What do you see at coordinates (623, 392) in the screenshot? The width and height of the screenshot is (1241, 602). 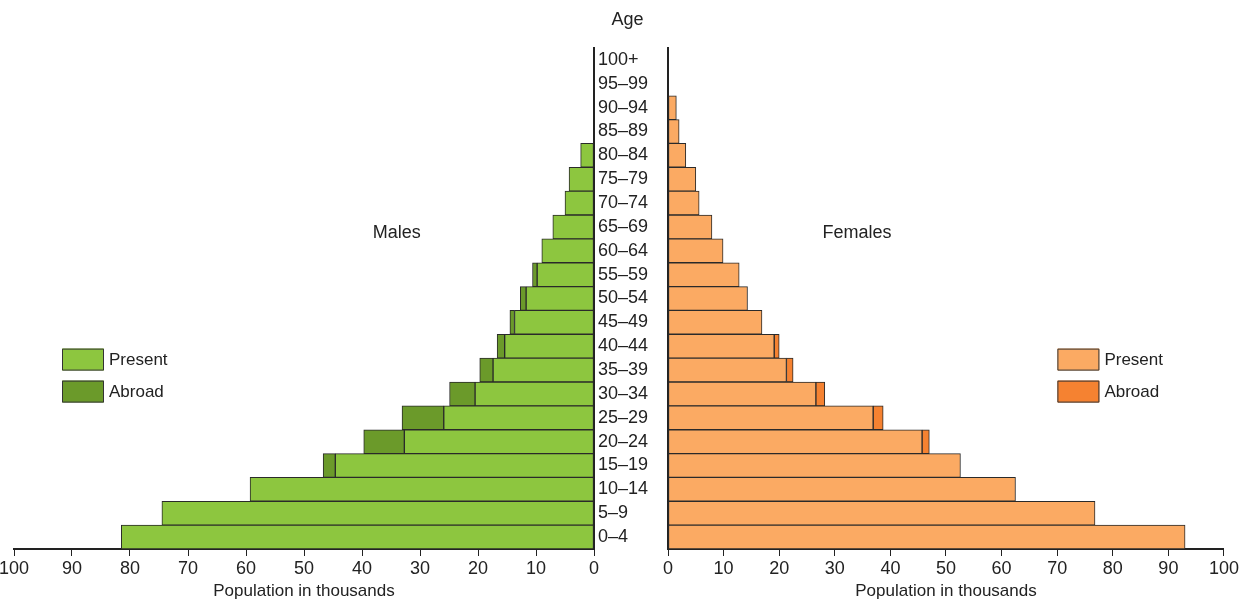 I see `y-tick-label: 30–34` at bounding box center [623, 392].